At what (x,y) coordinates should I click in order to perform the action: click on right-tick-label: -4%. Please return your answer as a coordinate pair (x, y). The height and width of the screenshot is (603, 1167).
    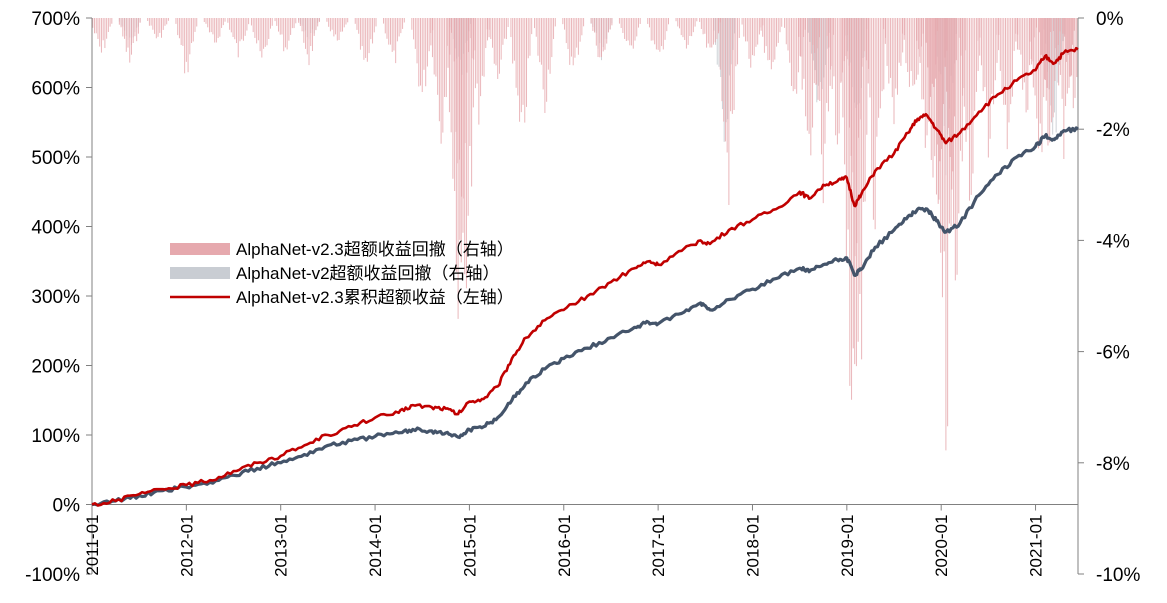
    Looking at the image, I should click on (1113, 241).